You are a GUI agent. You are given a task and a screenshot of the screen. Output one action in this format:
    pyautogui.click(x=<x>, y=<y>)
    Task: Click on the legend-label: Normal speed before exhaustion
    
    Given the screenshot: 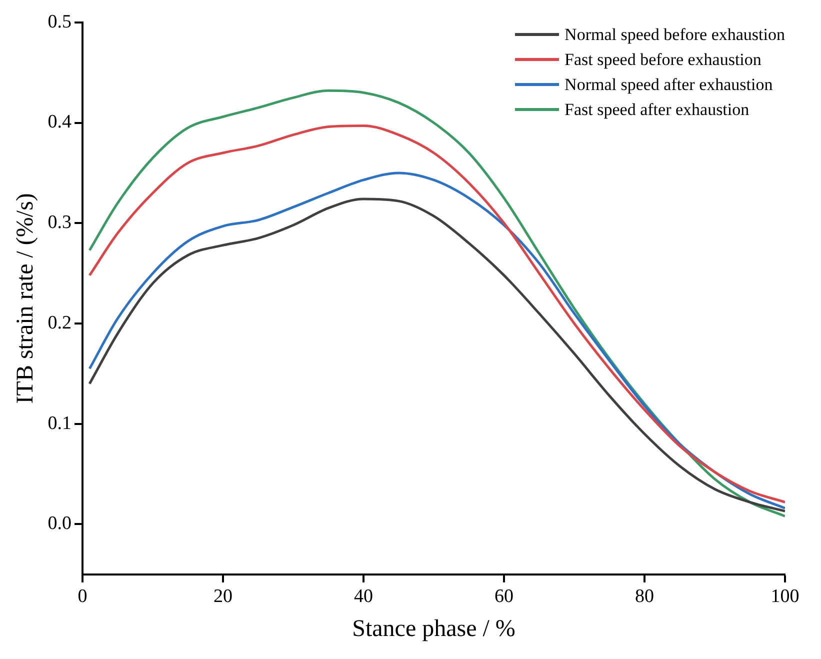 What is the action you would take?
    pyautogui.click(x=674, y=35)
    